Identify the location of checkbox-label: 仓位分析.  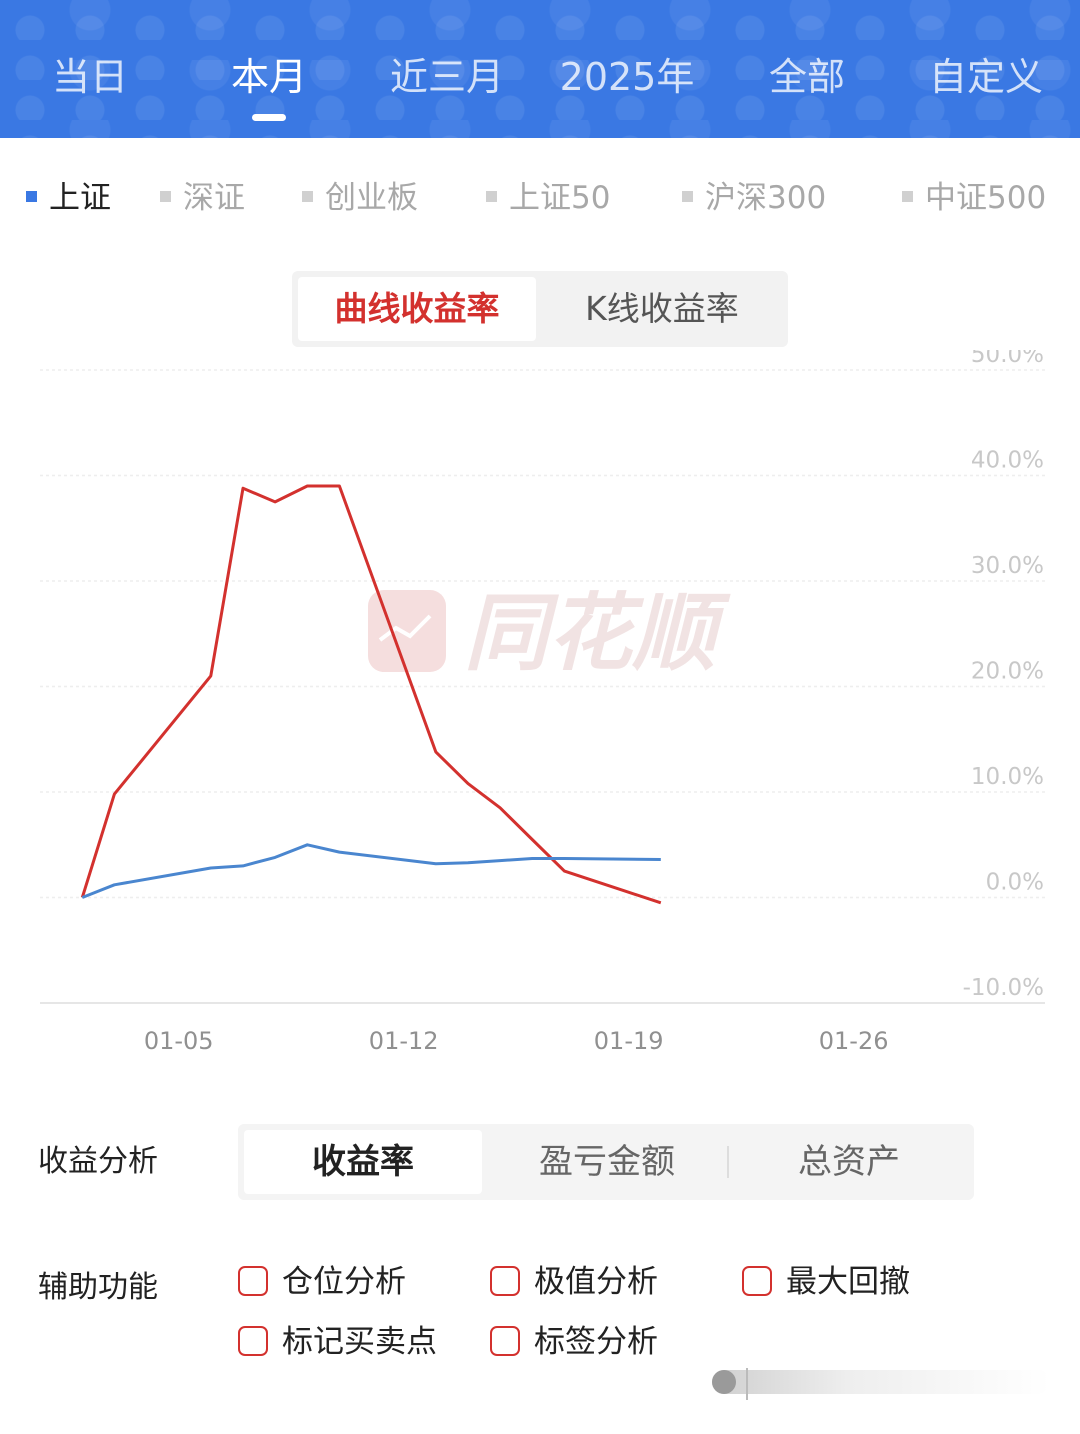
(344, 1282).